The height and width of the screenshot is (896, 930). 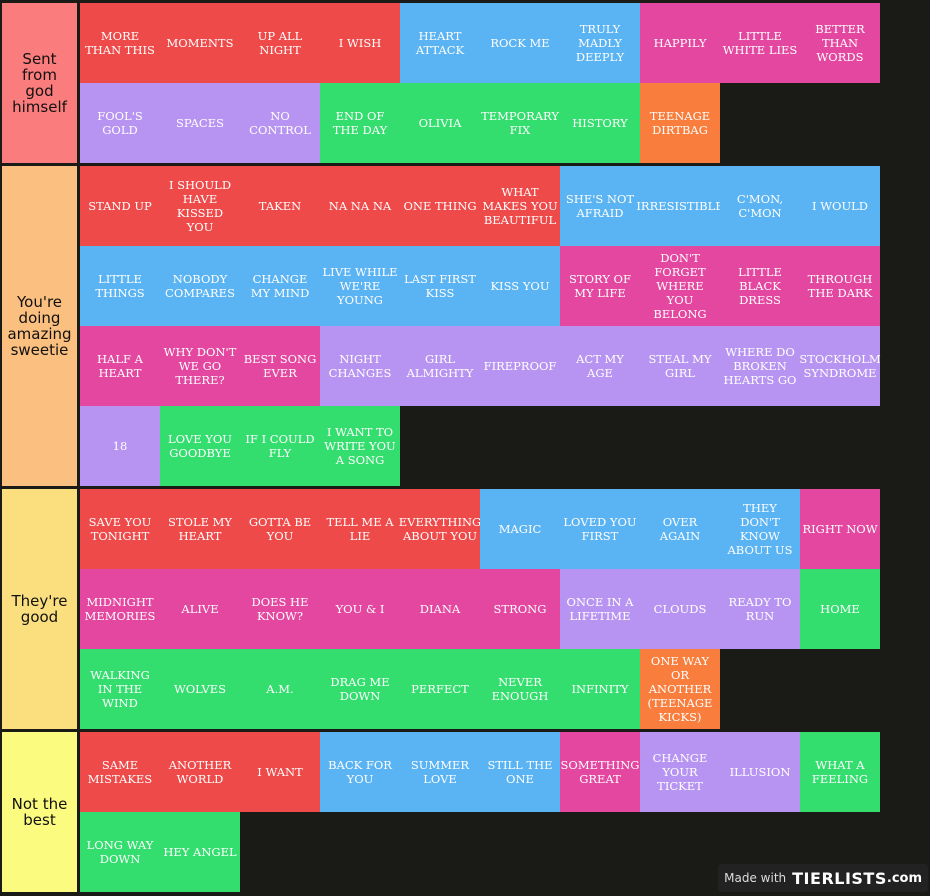 What do you see at coordinates (39, 812) in the screenshot?
I see `tier-label: Not the best` at bounding box center [39, 812].